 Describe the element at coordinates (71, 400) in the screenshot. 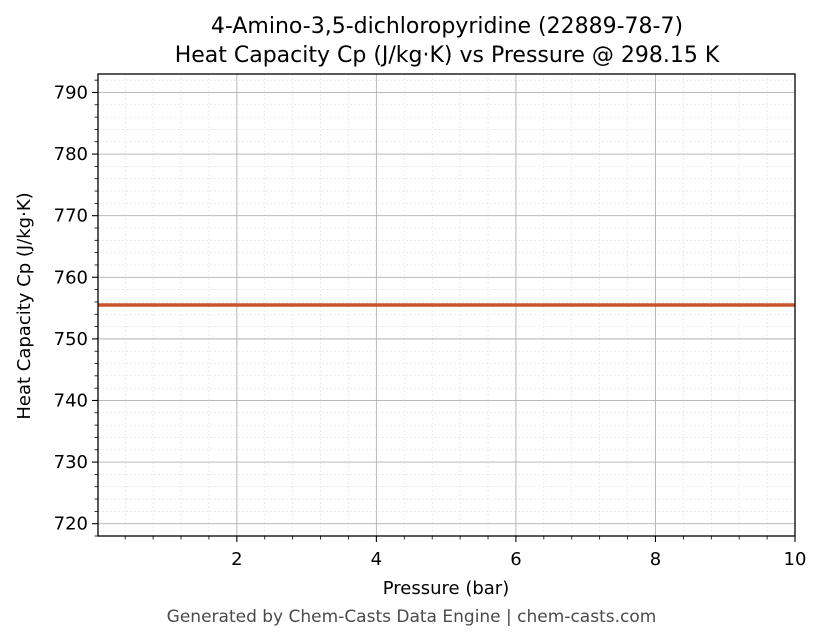

I see `y-tick-label: 740` at that location.